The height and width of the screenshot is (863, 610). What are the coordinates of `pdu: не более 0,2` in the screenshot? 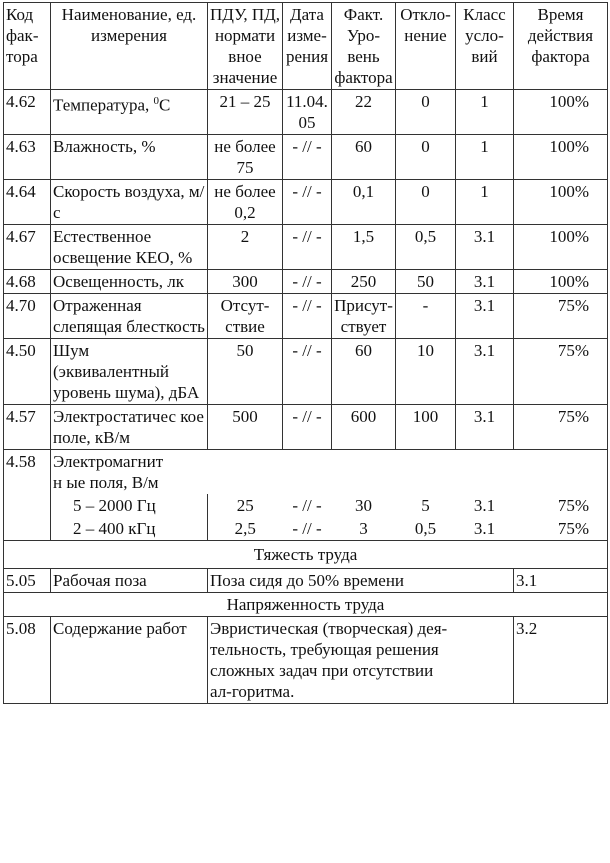 It's located at (245, 202).